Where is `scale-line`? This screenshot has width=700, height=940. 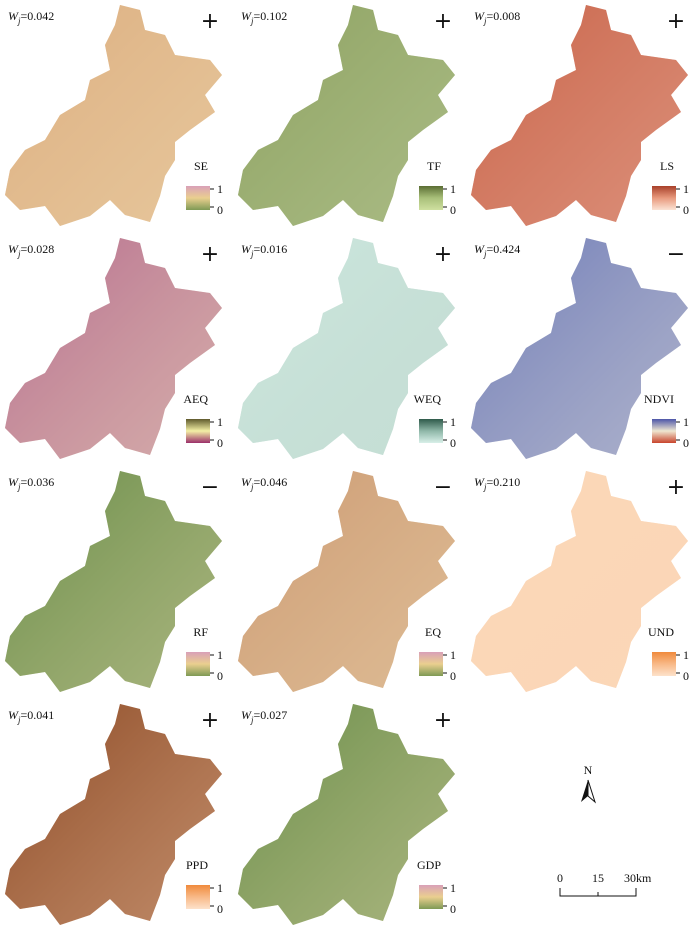 scale-line is located at coordinates (598, 892).